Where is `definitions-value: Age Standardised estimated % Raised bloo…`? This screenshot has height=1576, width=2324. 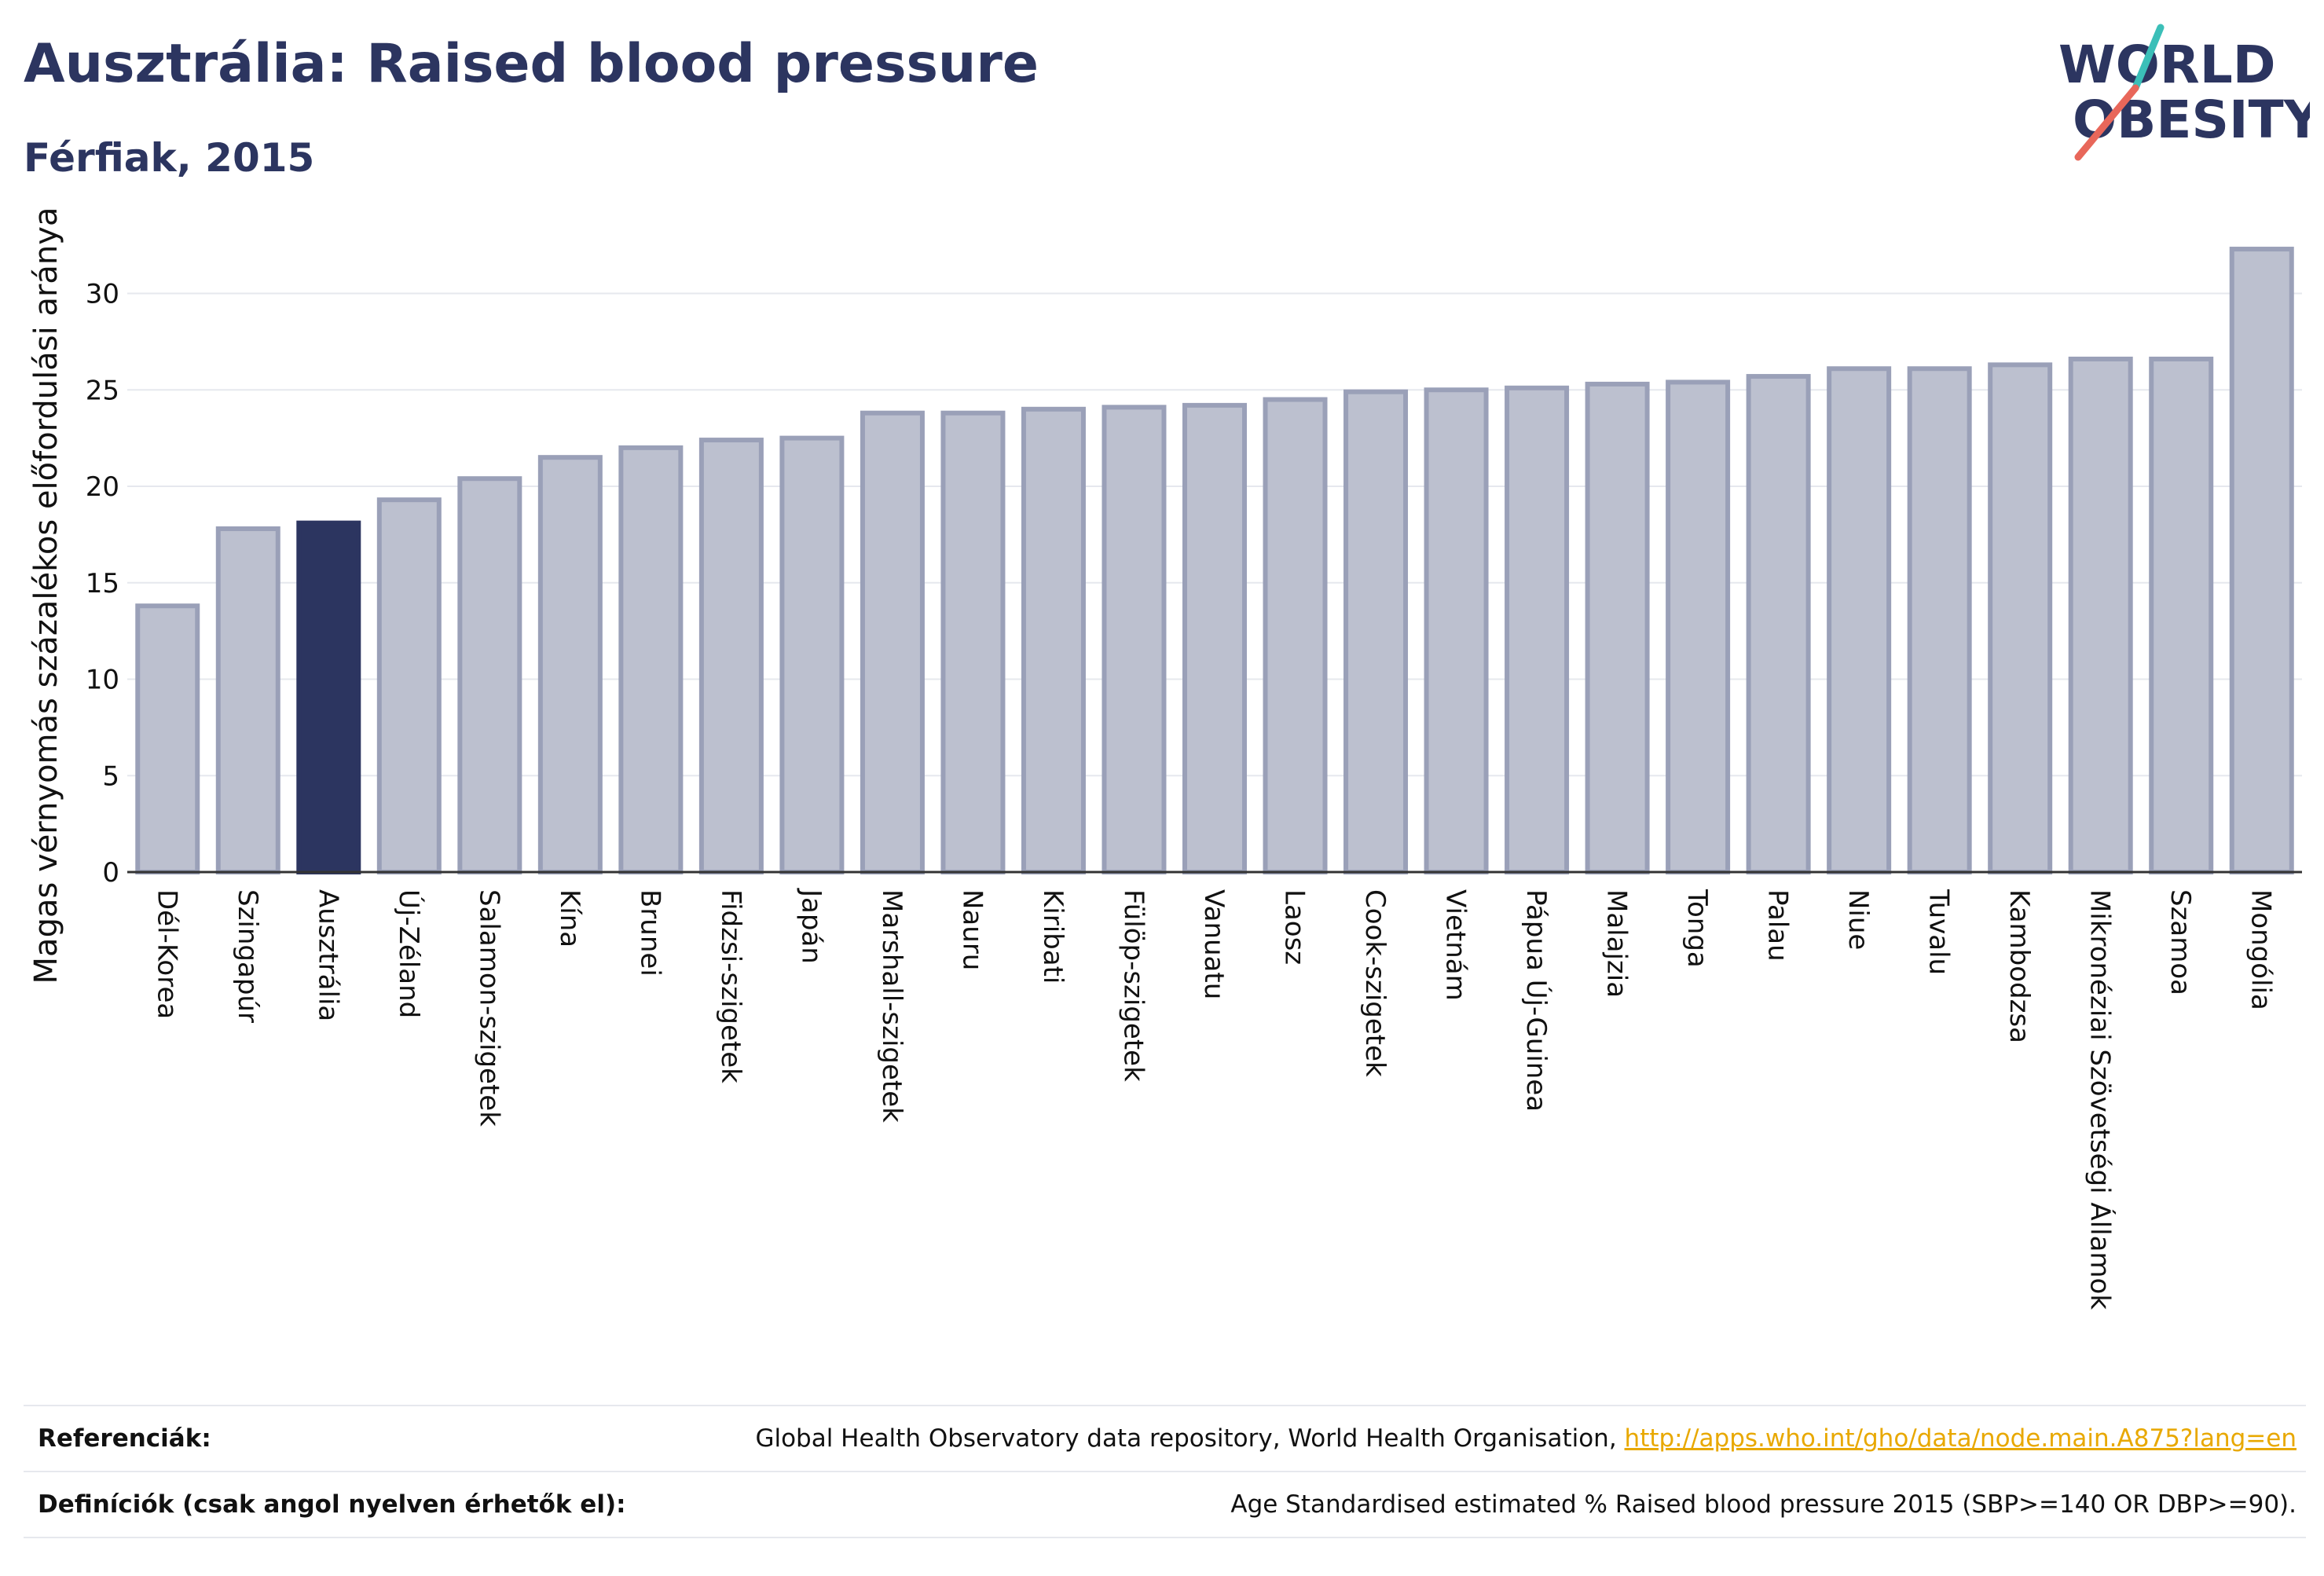
definitions-value: Age Standardised estimated % Raised bloo… is located at coordinates (1763, 1504).